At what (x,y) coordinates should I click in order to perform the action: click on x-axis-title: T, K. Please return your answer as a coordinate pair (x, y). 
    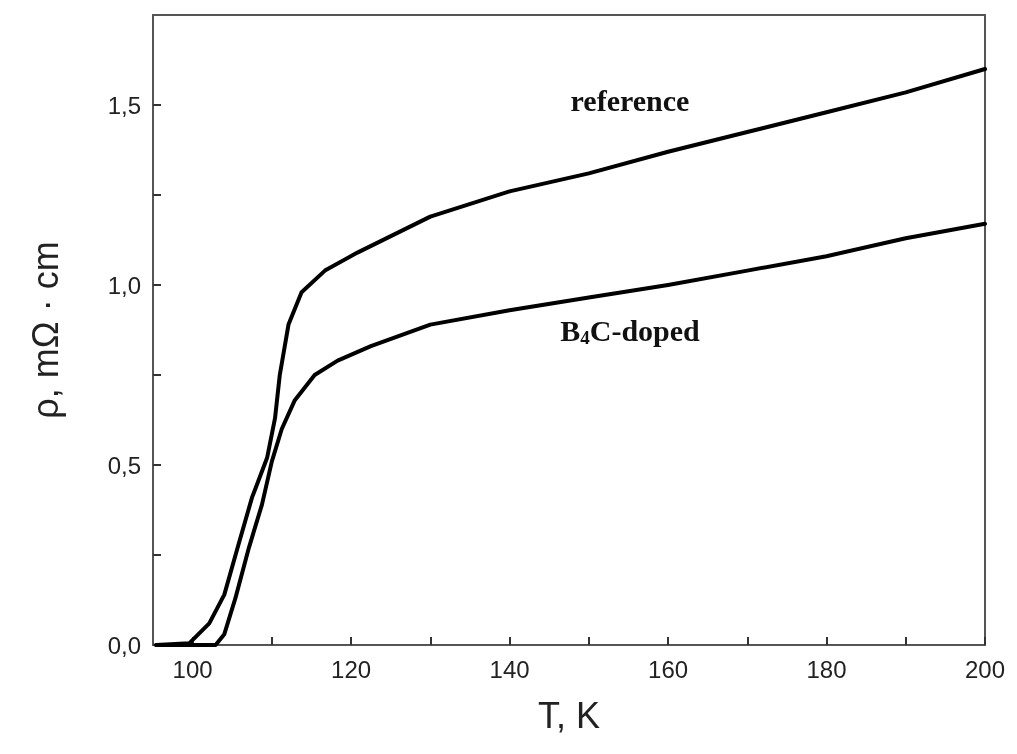
    Looking at the image, I should click on (569, 715).